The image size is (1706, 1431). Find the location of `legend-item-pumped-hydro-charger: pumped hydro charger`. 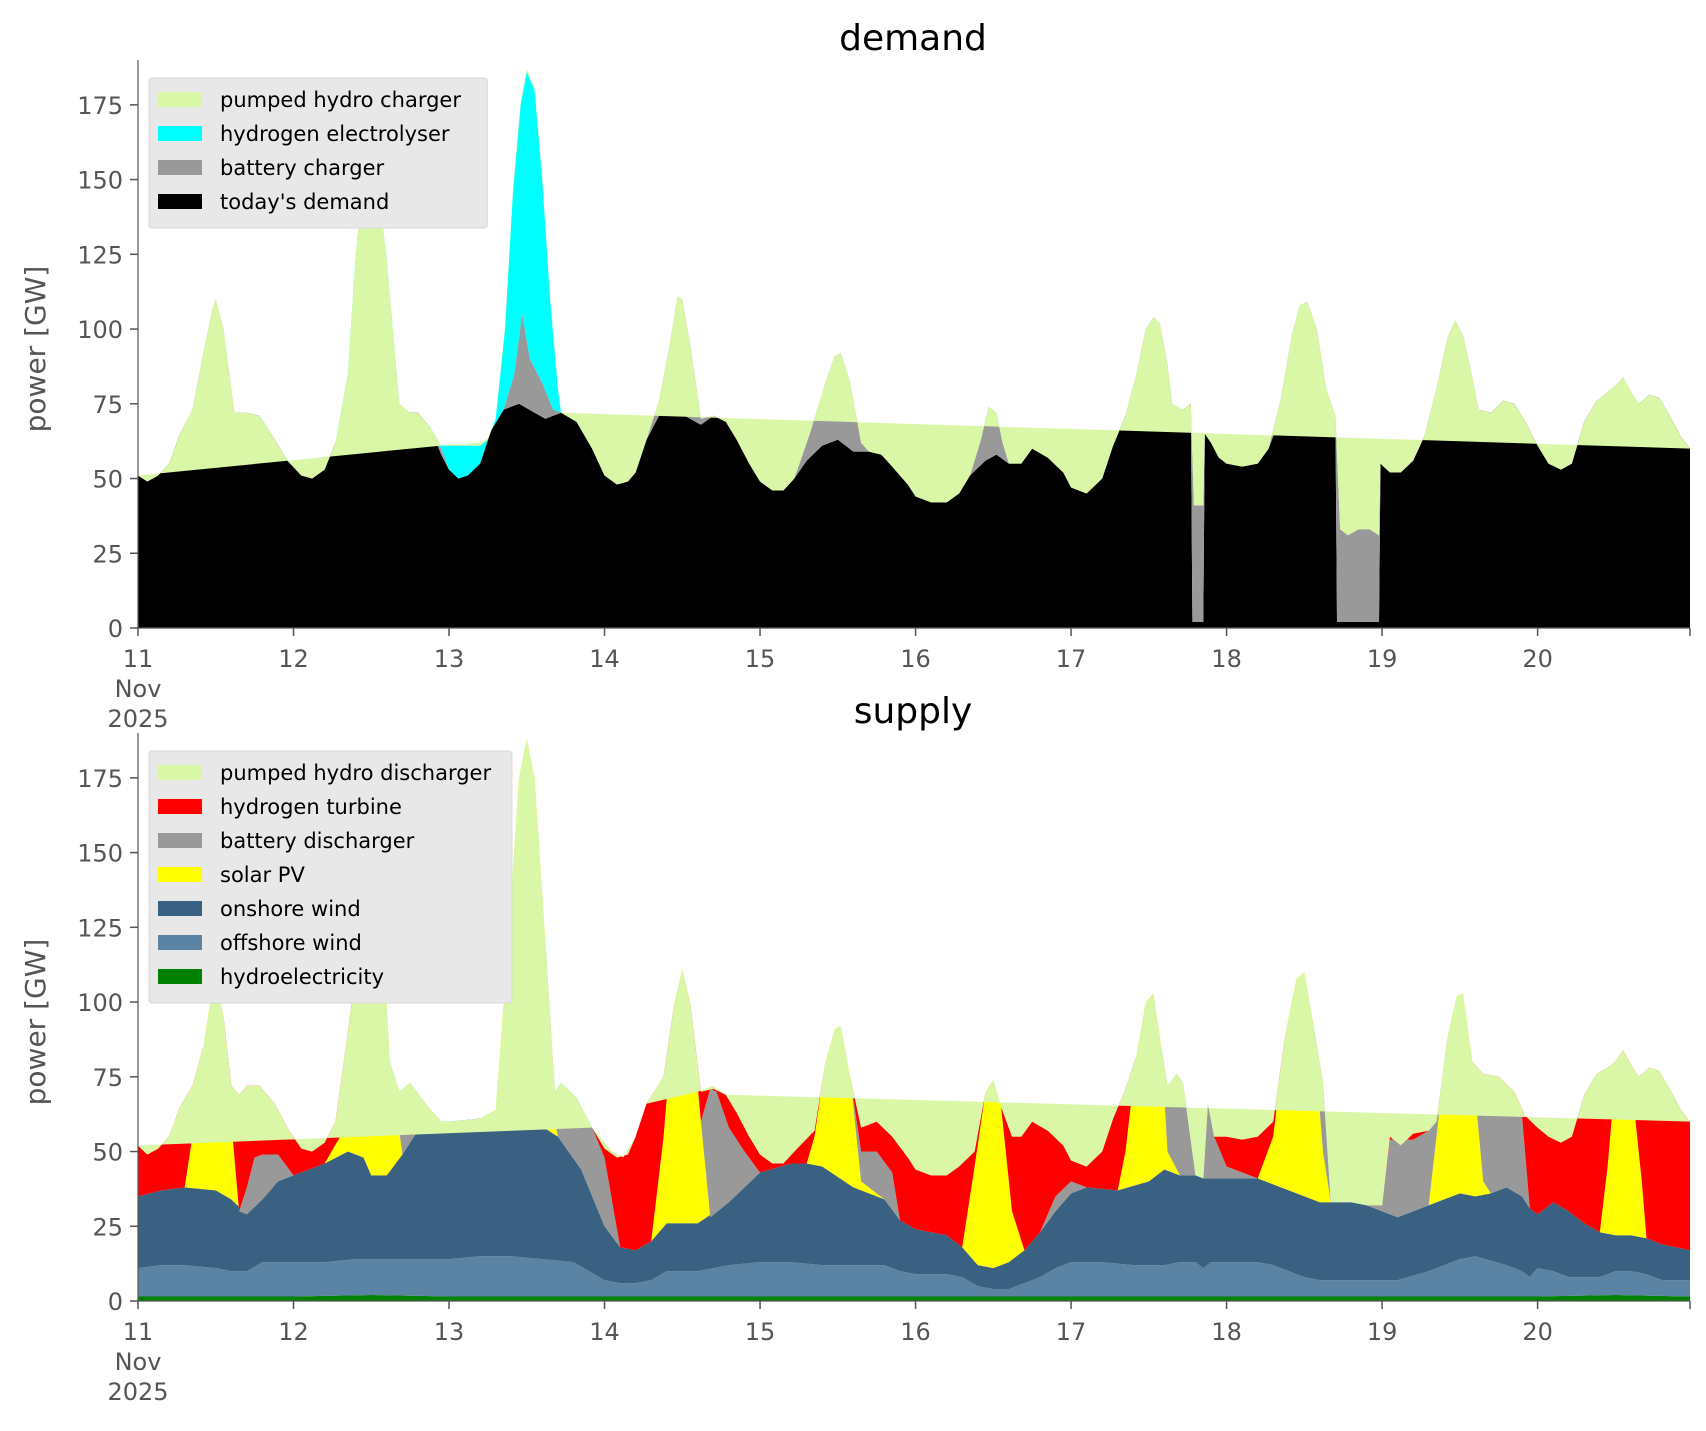

legend-item-pumped-hydro-charger: pumped hydro charger is located at coordinates (309, 100).